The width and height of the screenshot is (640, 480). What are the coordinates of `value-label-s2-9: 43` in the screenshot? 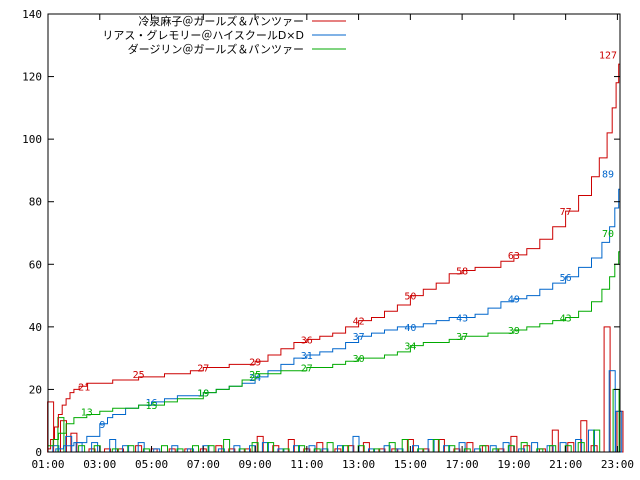 It's located at (566, 319).